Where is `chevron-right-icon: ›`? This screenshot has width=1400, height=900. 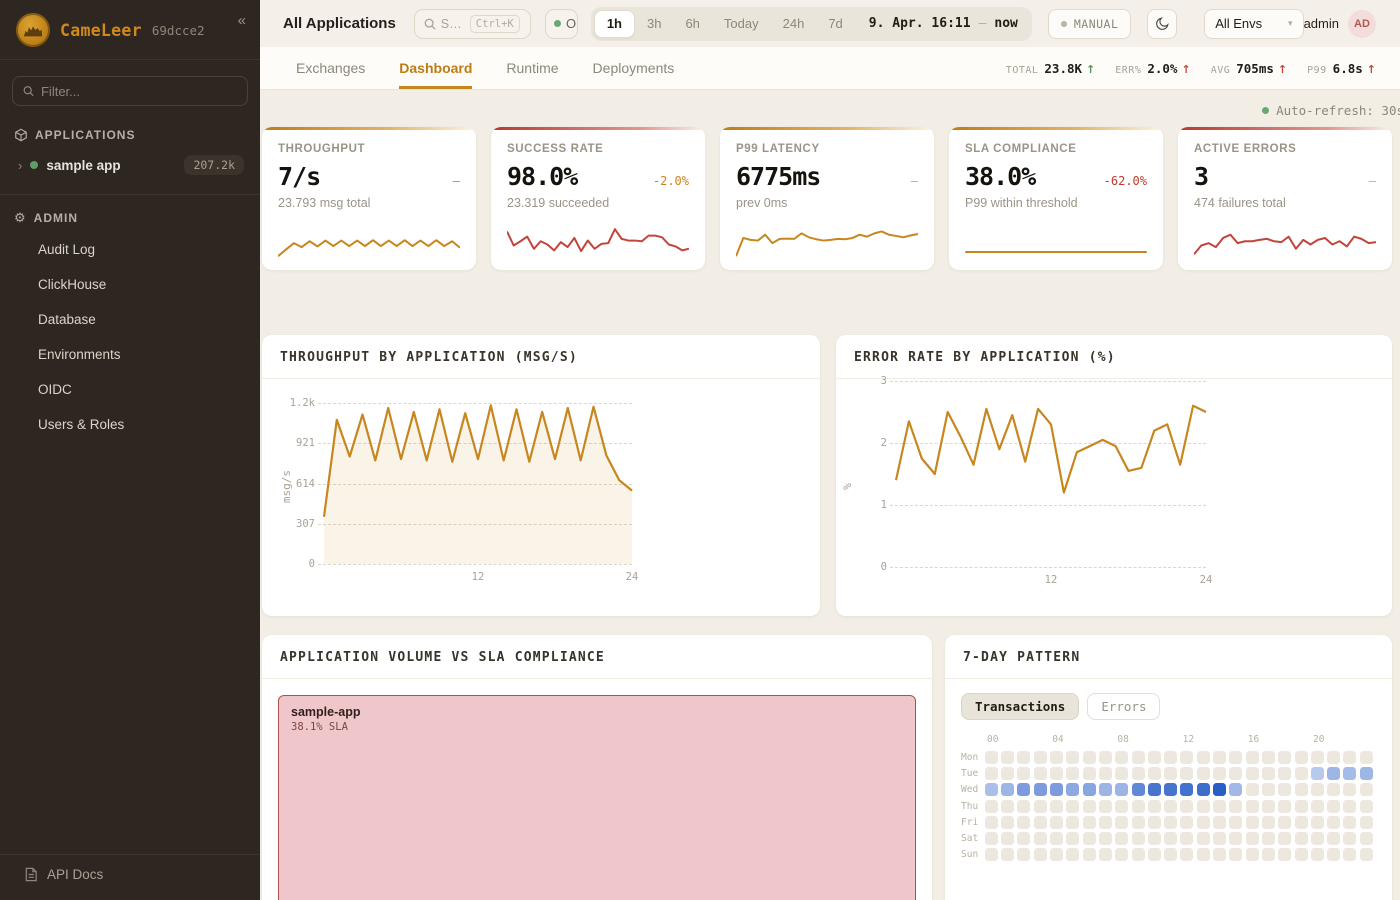
chevron-right-icon: › is located at coordinates (20, 165).